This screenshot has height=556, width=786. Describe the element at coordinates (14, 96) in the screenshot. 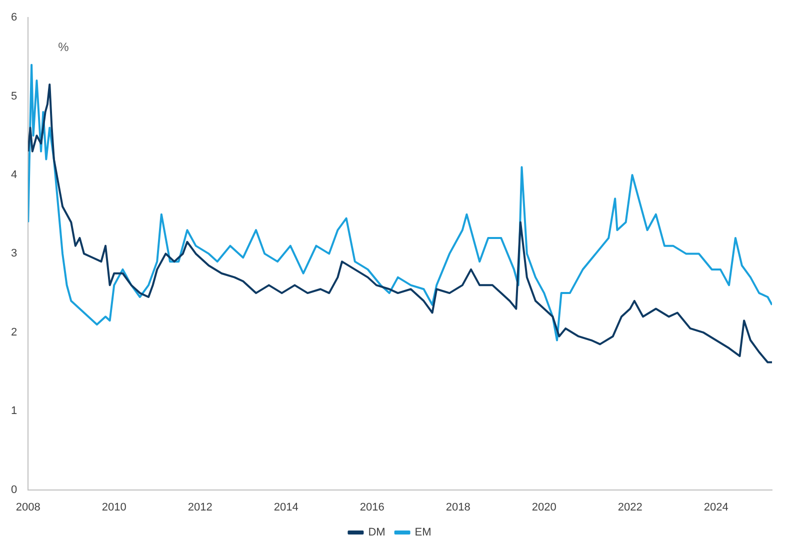

I see `y-tick-label: 5` at that location.